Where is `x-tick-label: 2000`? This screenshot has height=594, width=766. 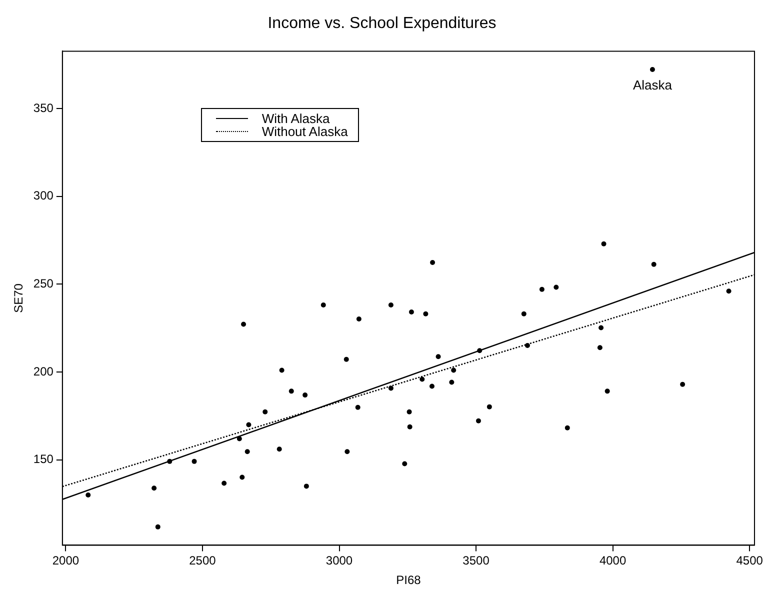
x-tick-label: 2000 is located at coordinates (66, 561).